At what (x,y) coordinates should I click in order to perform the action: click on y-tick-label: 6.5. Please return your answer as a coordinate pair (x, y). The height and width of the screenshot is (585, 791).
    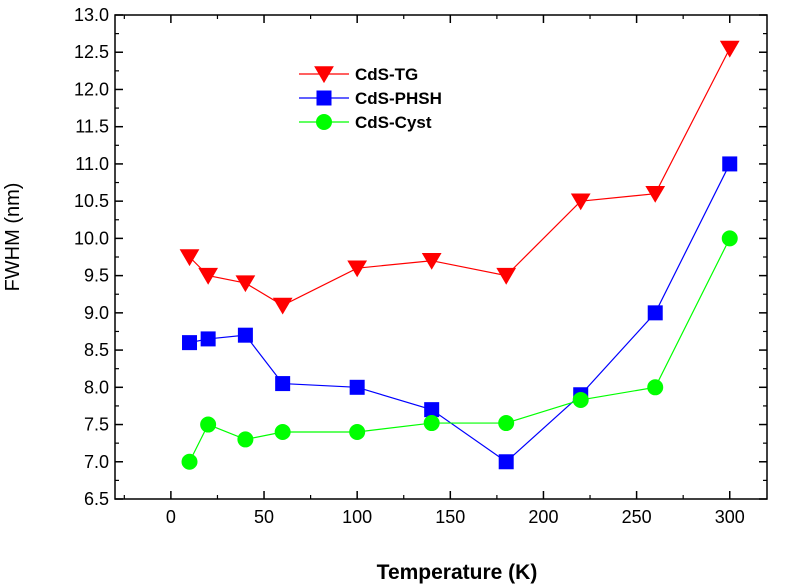
    Looking at the image, I should click on (96, 499).